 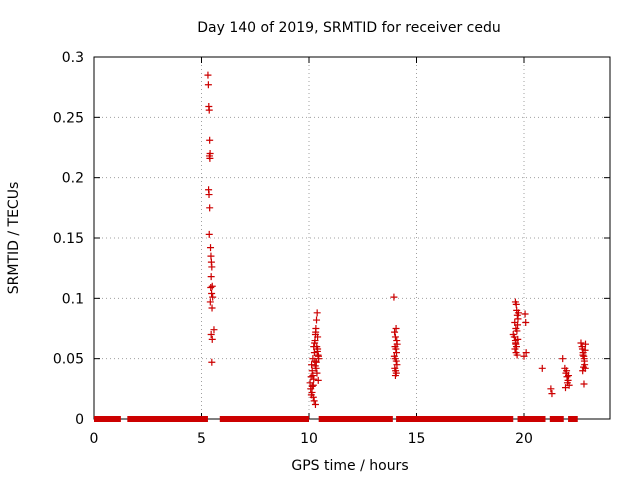 I want to click on x-tick-label: 15, so click(x=417, y=439).